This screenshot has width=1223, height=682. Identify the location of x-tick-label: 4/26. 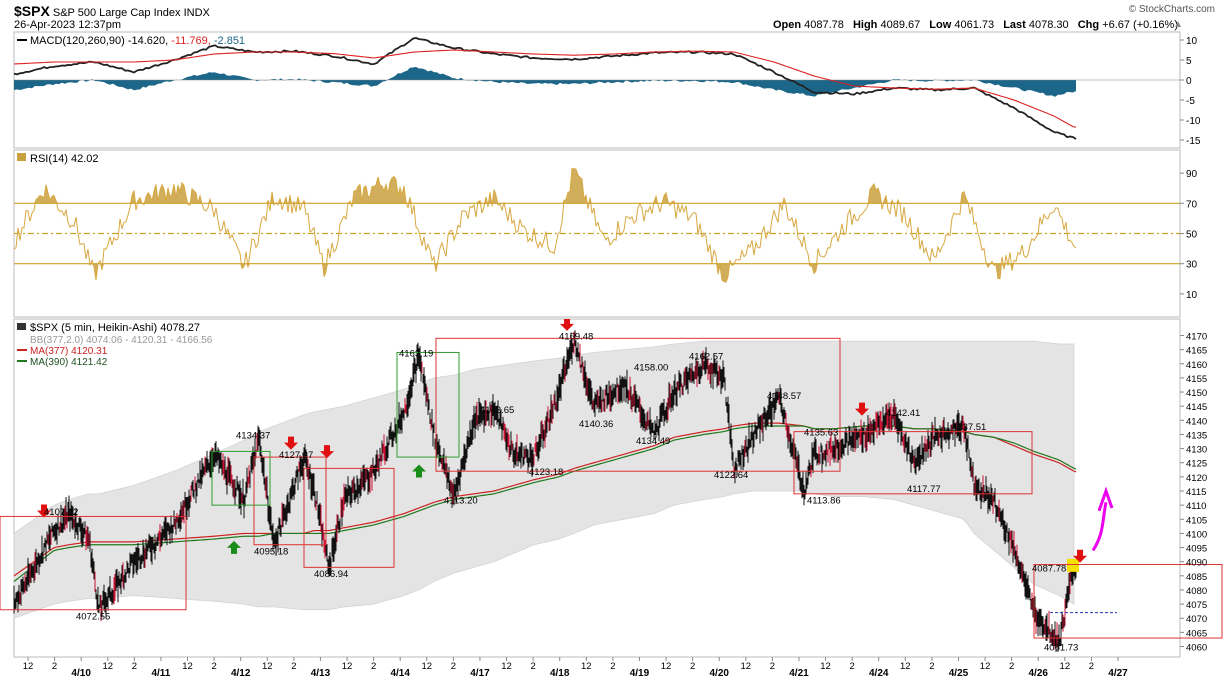
(1039, 673).